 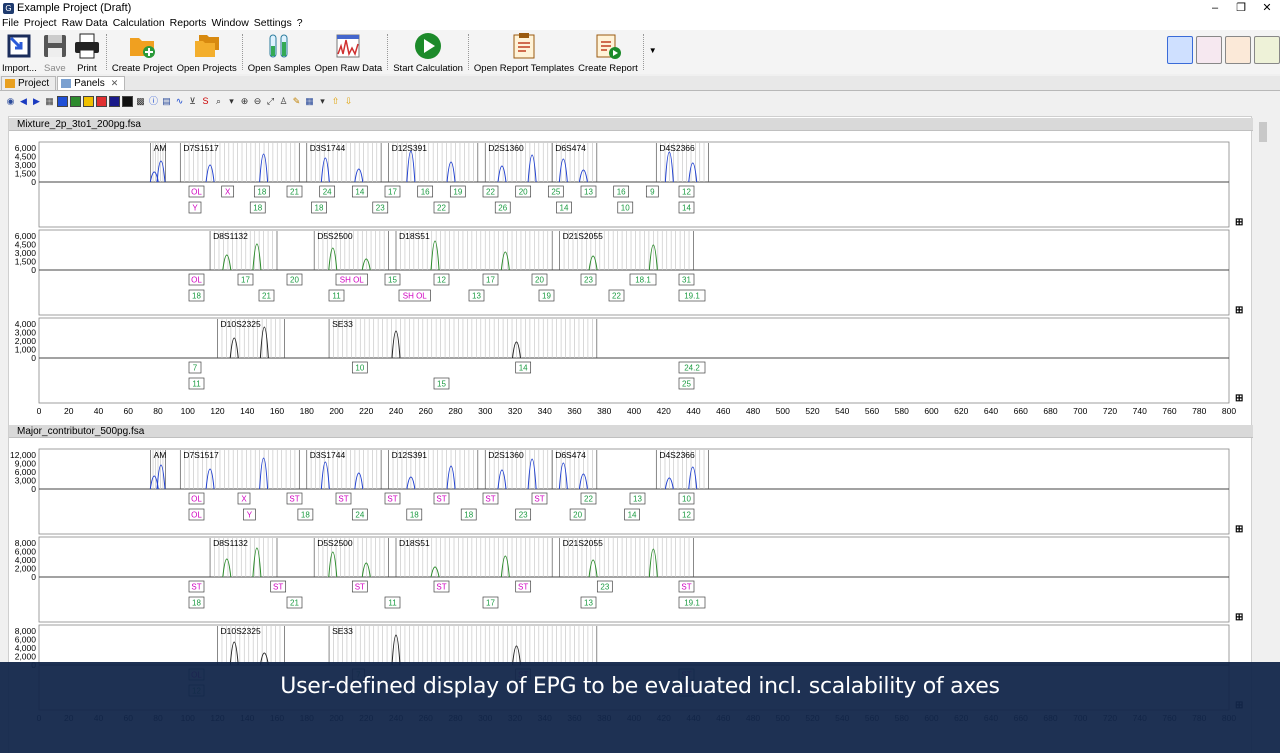 What do you see at coordinates (195, 207) in the screenshot?
I see `allele-call-label: Y` at bounding box center [195, 207].